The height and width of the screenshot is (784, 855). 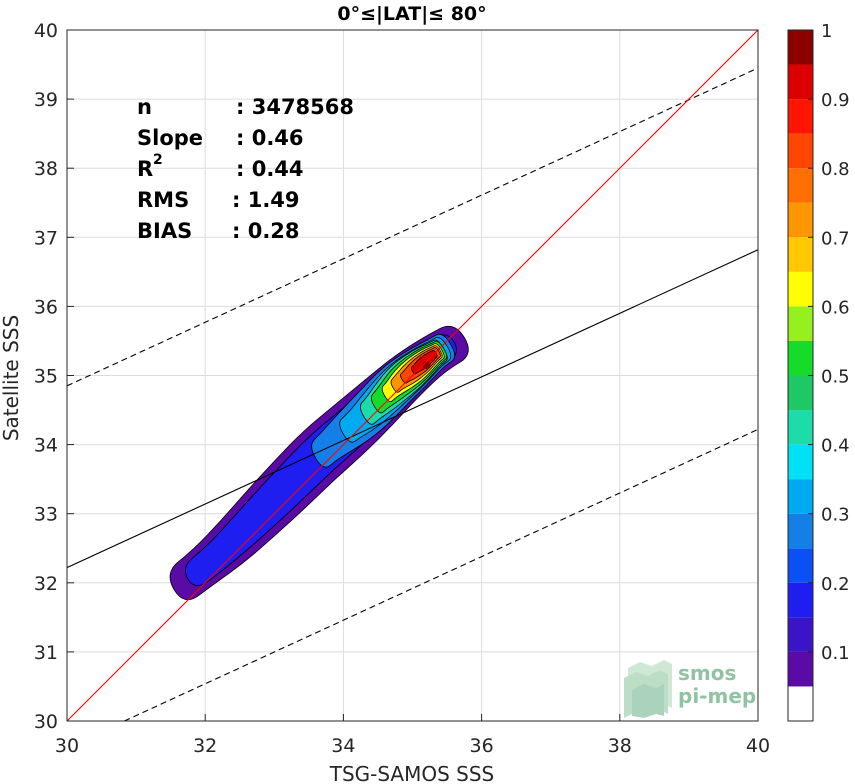 I want to click on y-tick-label: 38, so click(x=46, y=169).